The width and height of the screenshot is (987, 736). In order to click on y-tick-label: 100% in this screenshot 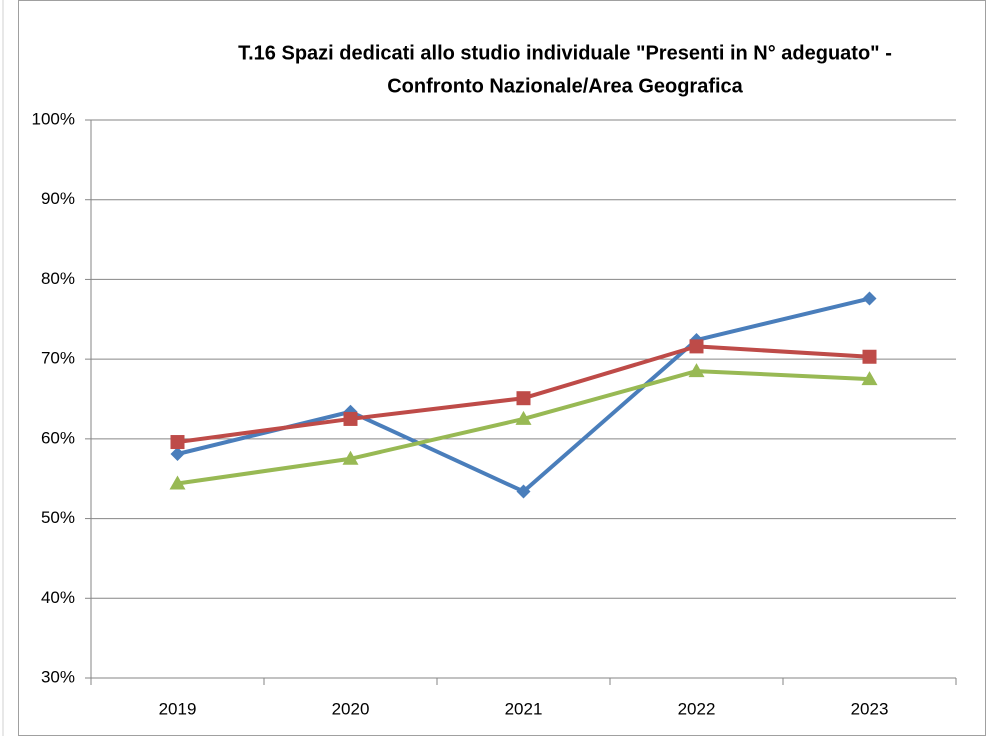, I will do `click(53, 118)`.